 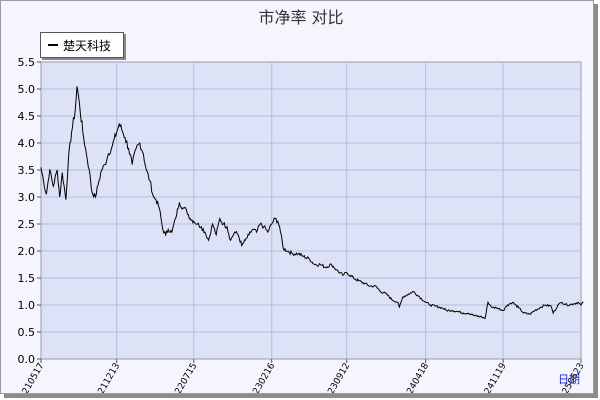 I want to click on y-tick-label: 0.0, so click(x=27, y=359).